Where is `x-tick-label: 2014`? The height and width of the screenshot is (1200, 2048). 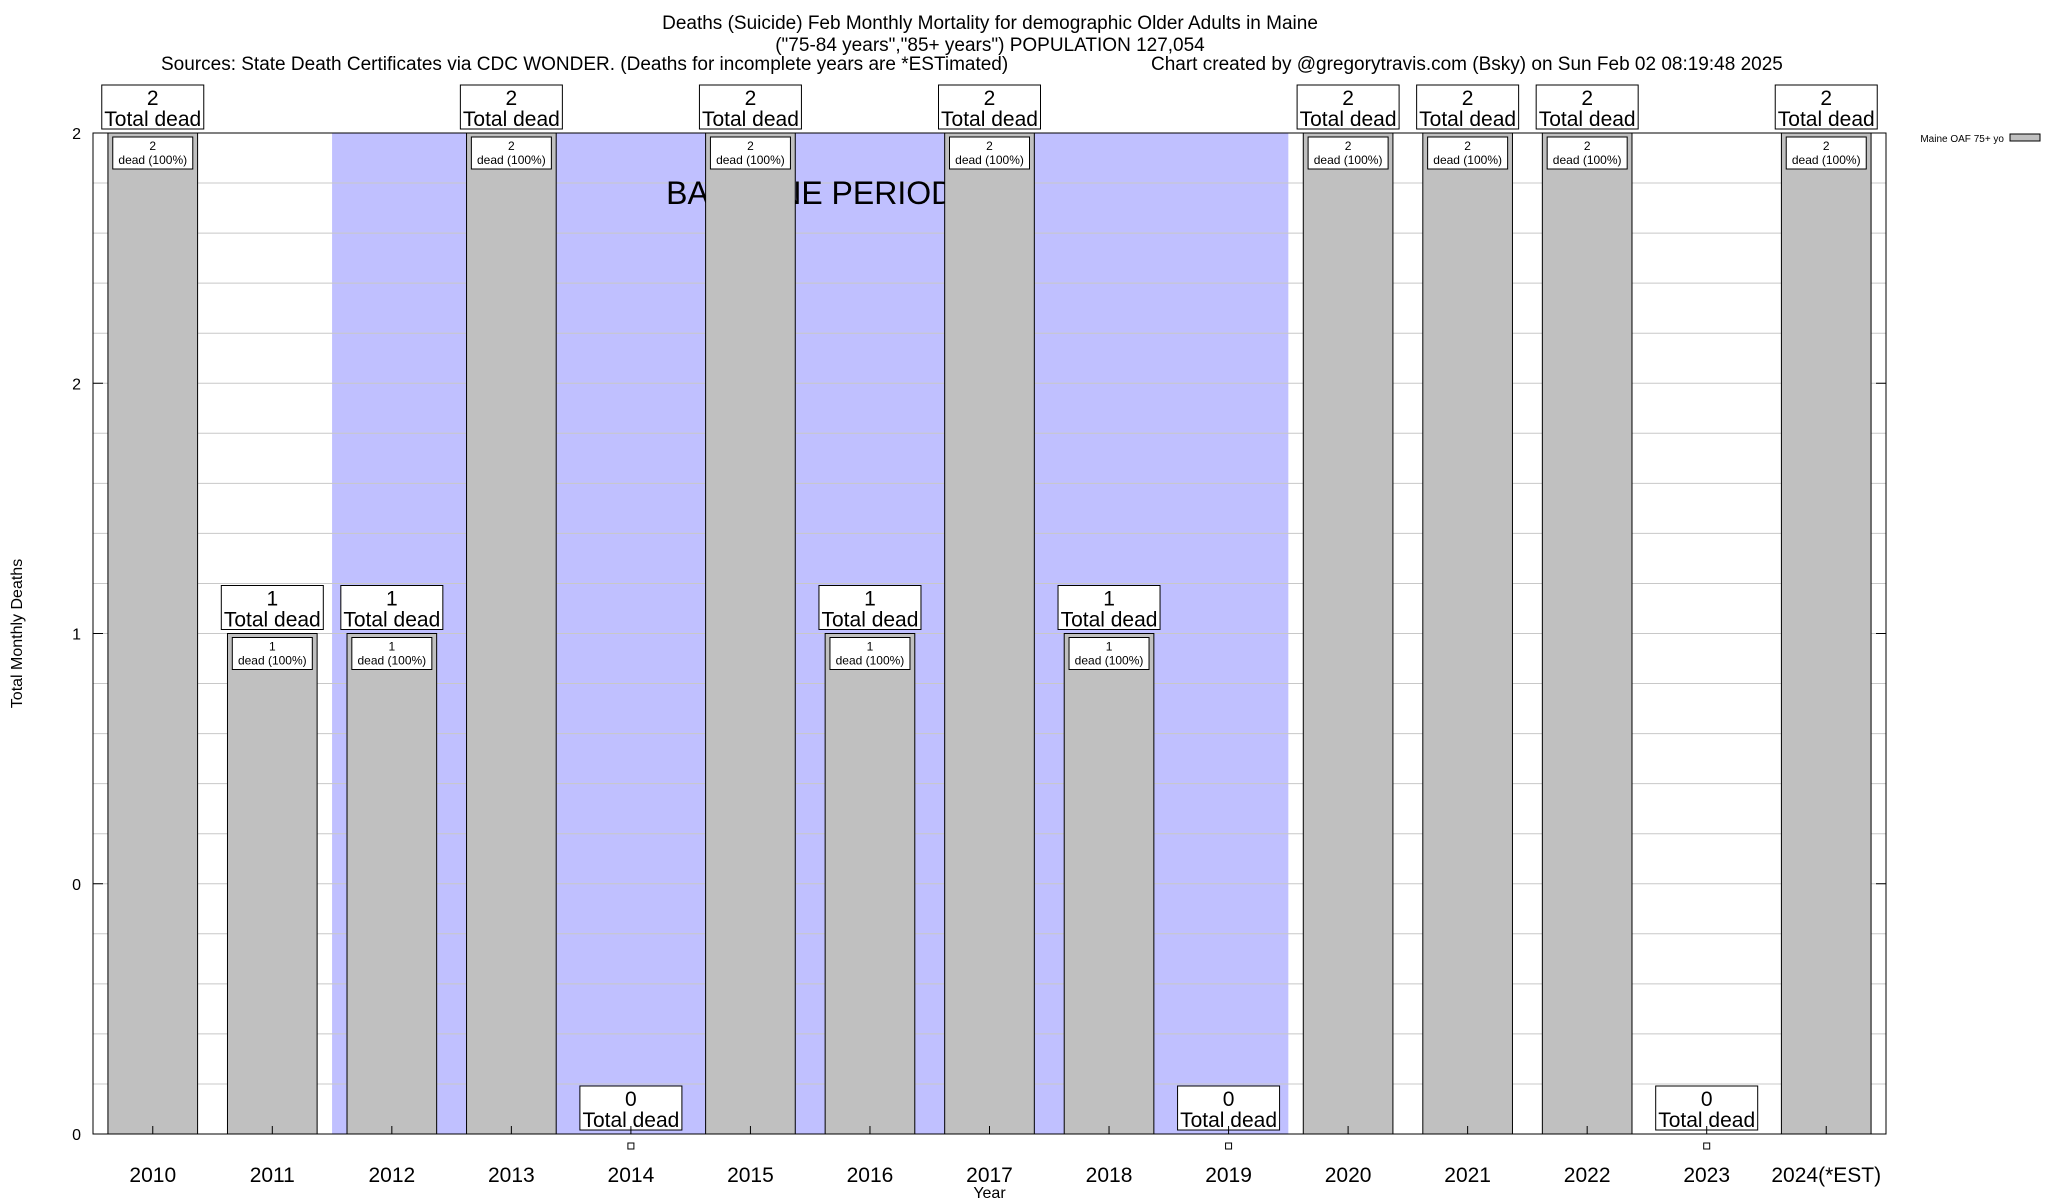
x-tick-label: 2014 is located at coordinates (631, 1175).